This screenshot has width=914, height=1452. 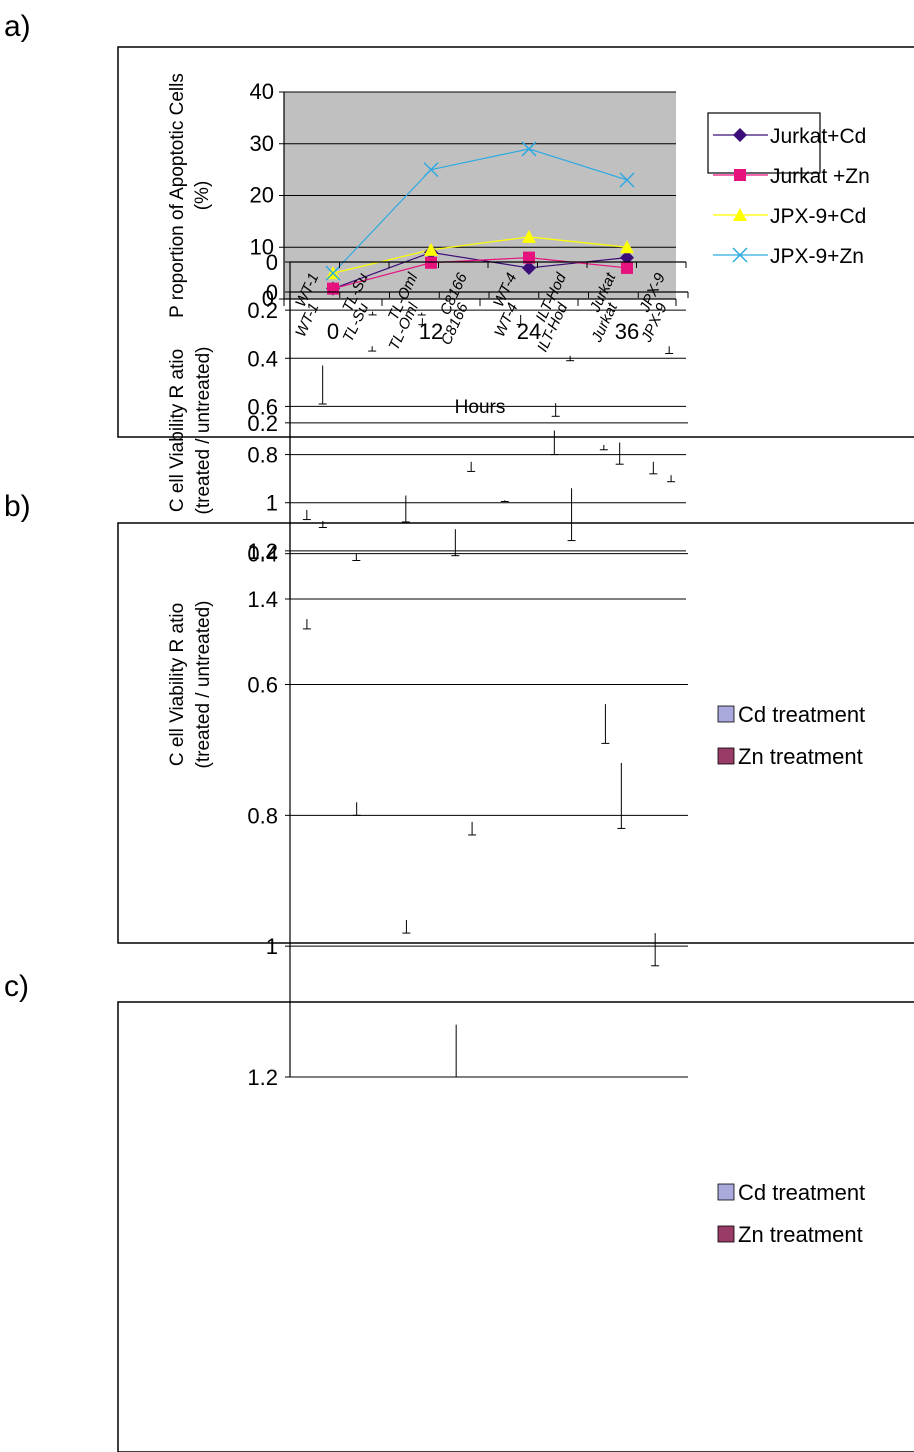 I want to click on x-tick-label: 0, so click(x=333, y=331).